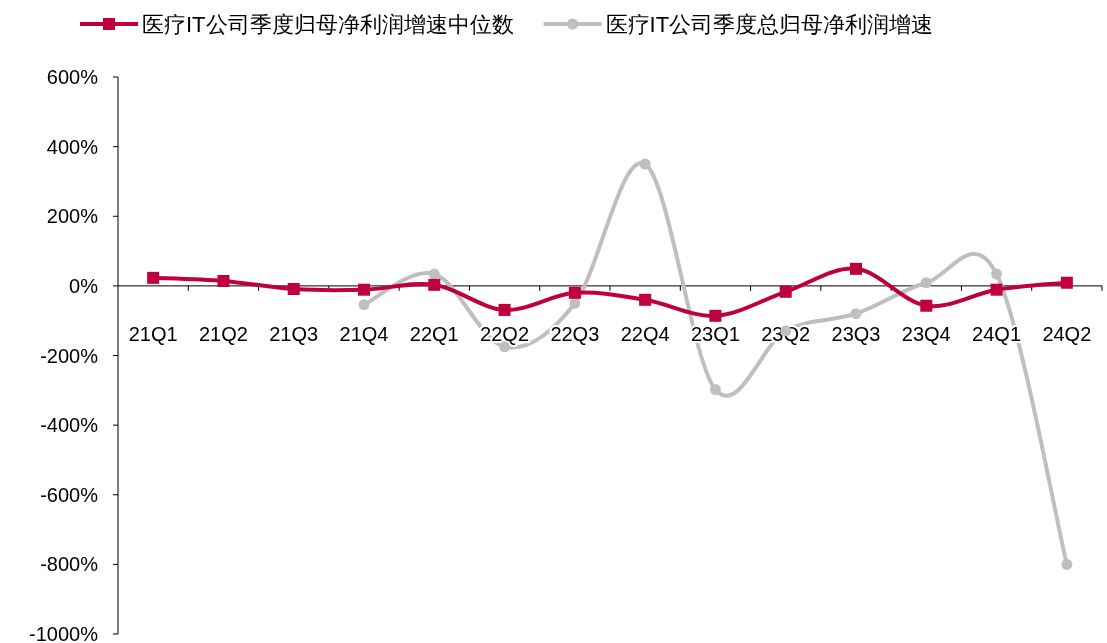 Image resolution: width=1107 pixels, height=643 pixels. What do you see at coordinates (294, 333) in the screenshot?
I see `x-tick-label: 21Q3` at bounding box center [294, 333].